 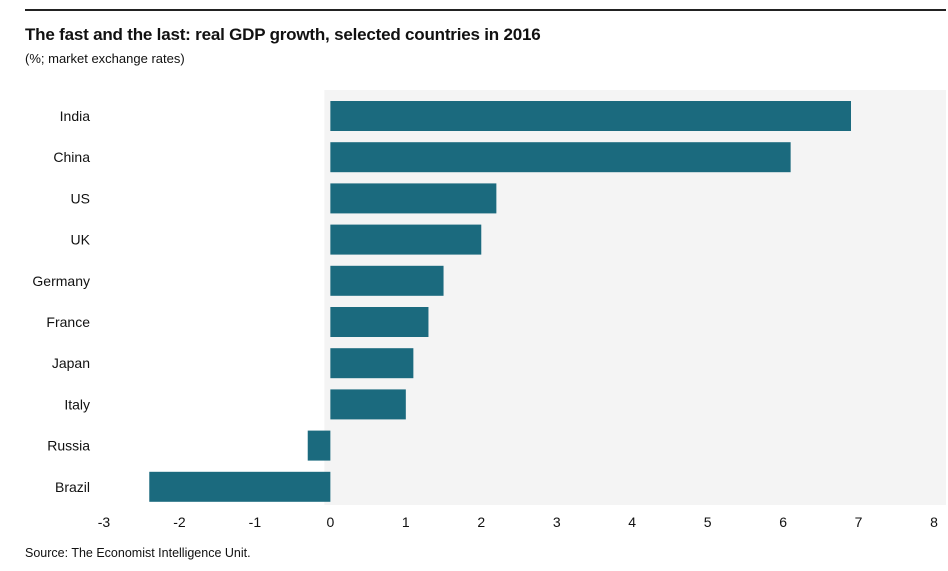 What do you see at coordinates (859, 522) in the screenshot?
I see `x-tick-label: 7` at bounding box center [859, 522].